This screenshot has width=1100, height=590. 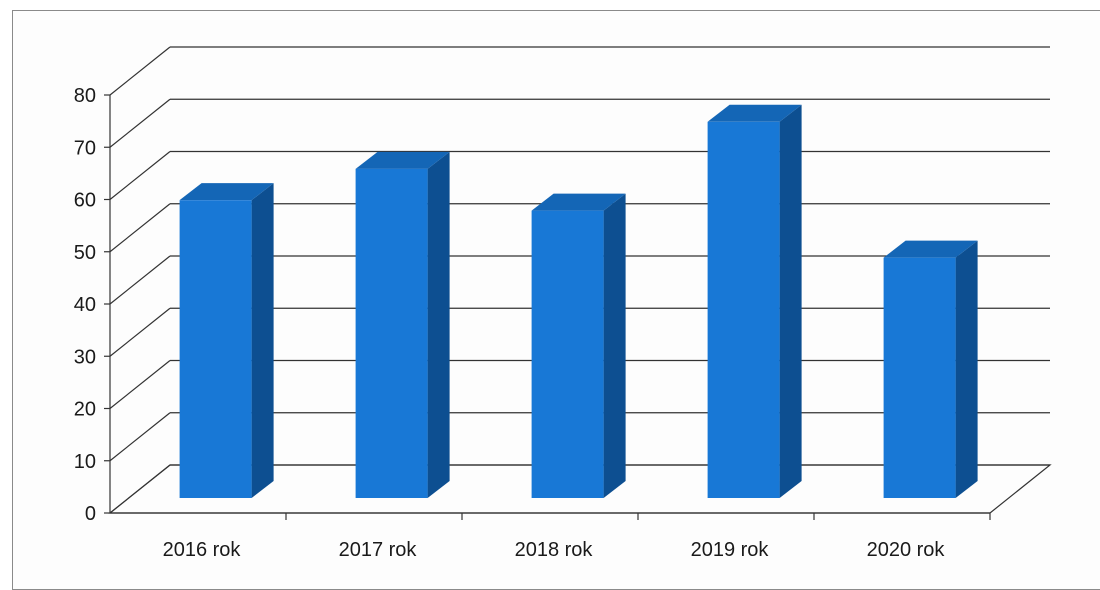 I want to click on y-tick-label: 10, so click(x=85, y=462).